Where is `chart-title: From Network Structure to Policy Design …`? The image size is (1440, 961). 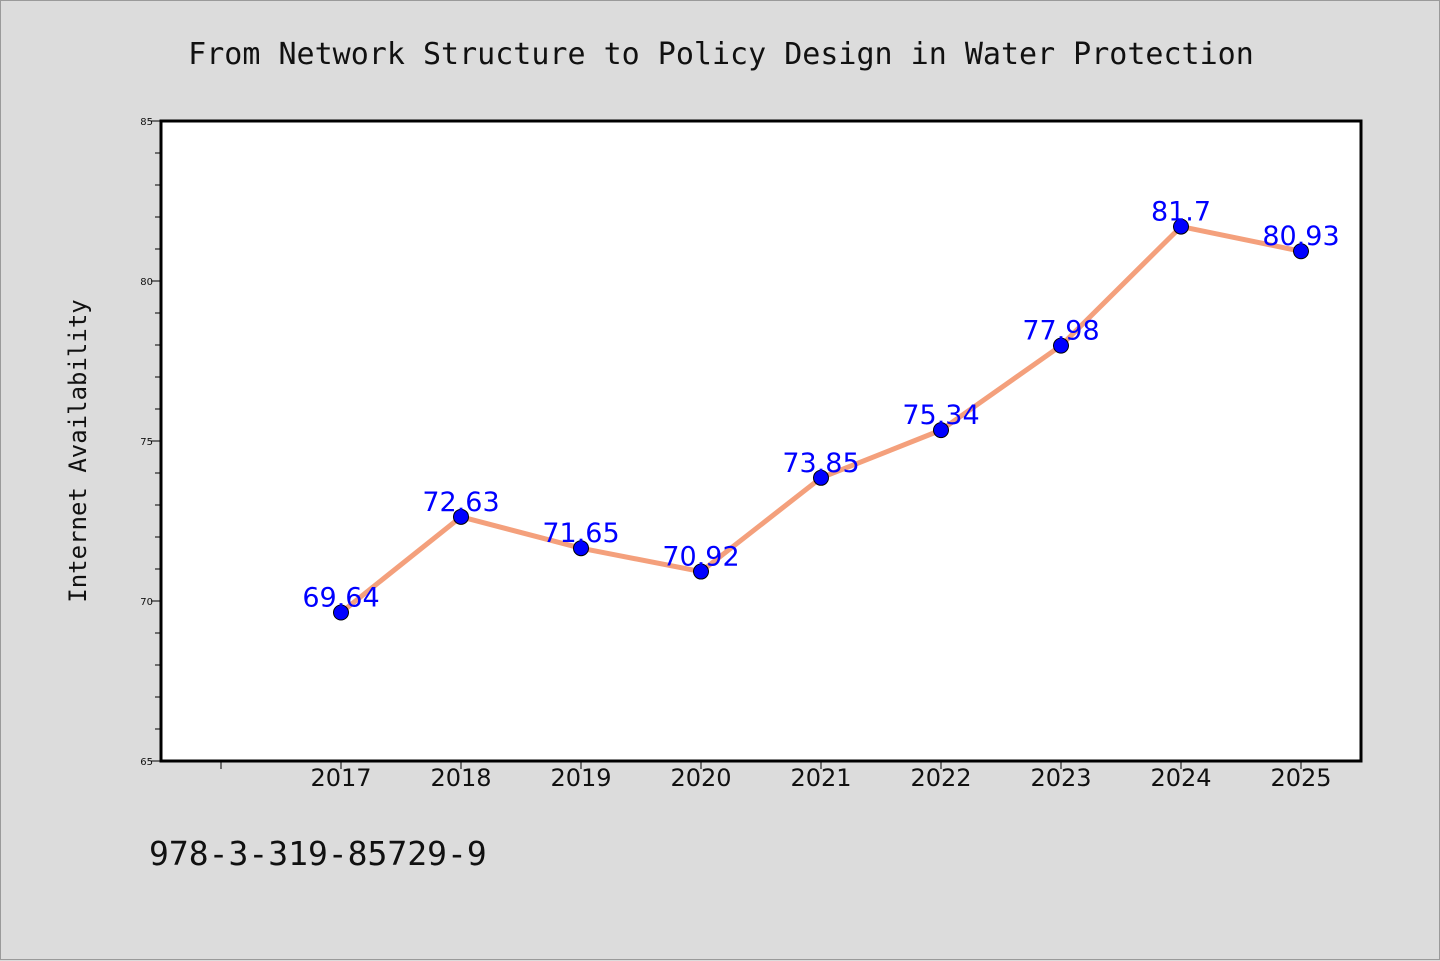
chart-title: From Network Structure to Policy Design … is located at coordinates (721, 54).